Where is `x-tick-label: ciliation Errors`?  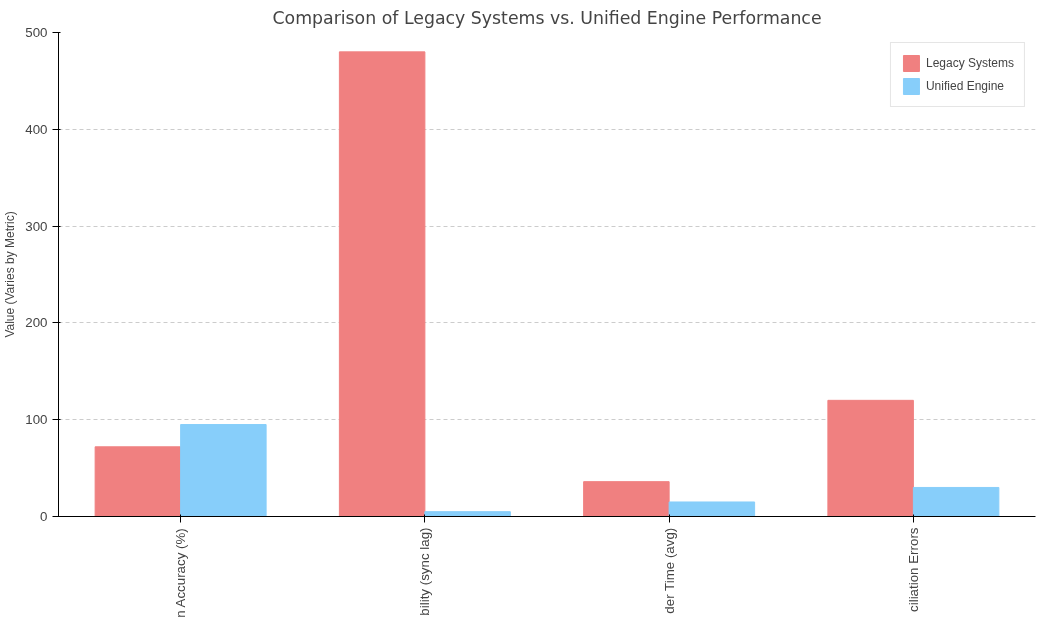
x-tick-label: ciliation Errors is located at coordinates (913, 569).